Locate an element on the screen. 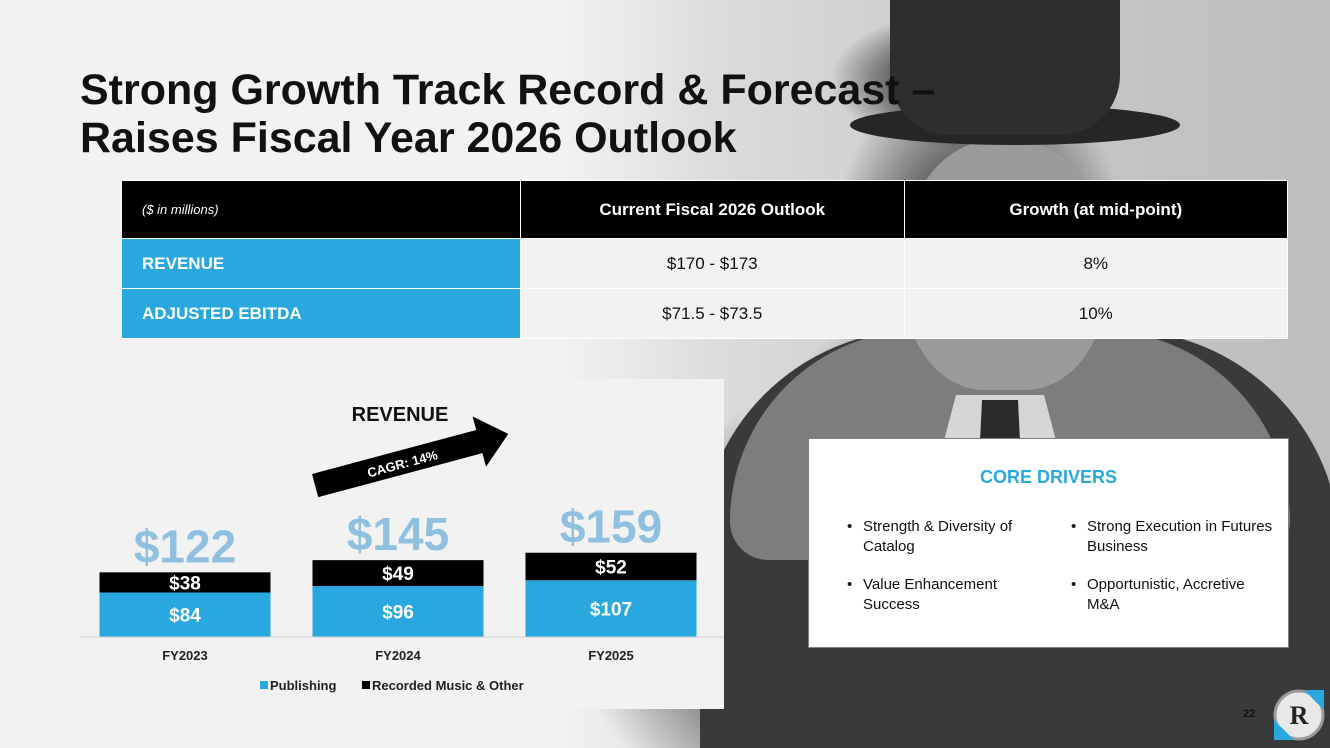 This screenshot has width=1330, height=748. bar-value-label: $49 is located at coordinates (398, 574).